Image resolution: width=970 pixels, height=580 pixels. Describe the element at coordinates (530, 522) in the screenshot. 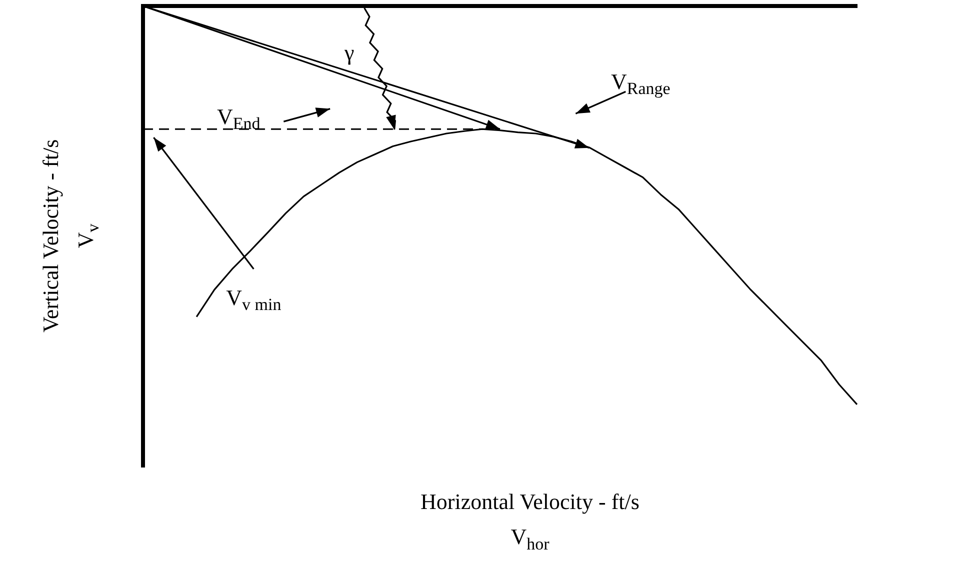

I see `x-axis-title: Horizontal Velocity - ft/s V$_{hor}$` at that location.